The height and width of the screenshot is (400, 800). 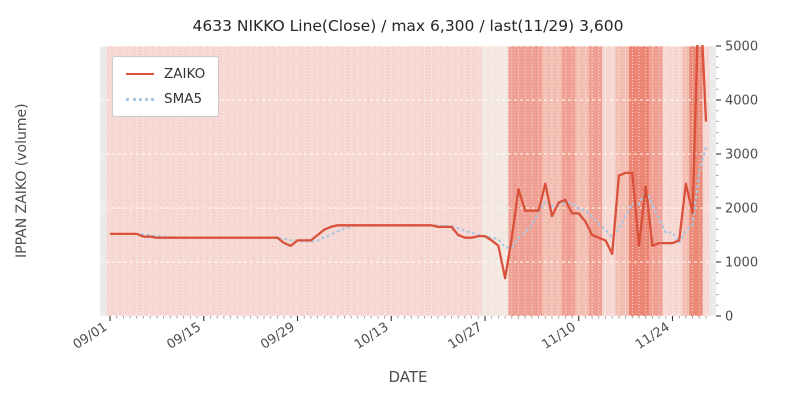 I want to click on x-tick-label: 09/01, so click(x=91, y=336).